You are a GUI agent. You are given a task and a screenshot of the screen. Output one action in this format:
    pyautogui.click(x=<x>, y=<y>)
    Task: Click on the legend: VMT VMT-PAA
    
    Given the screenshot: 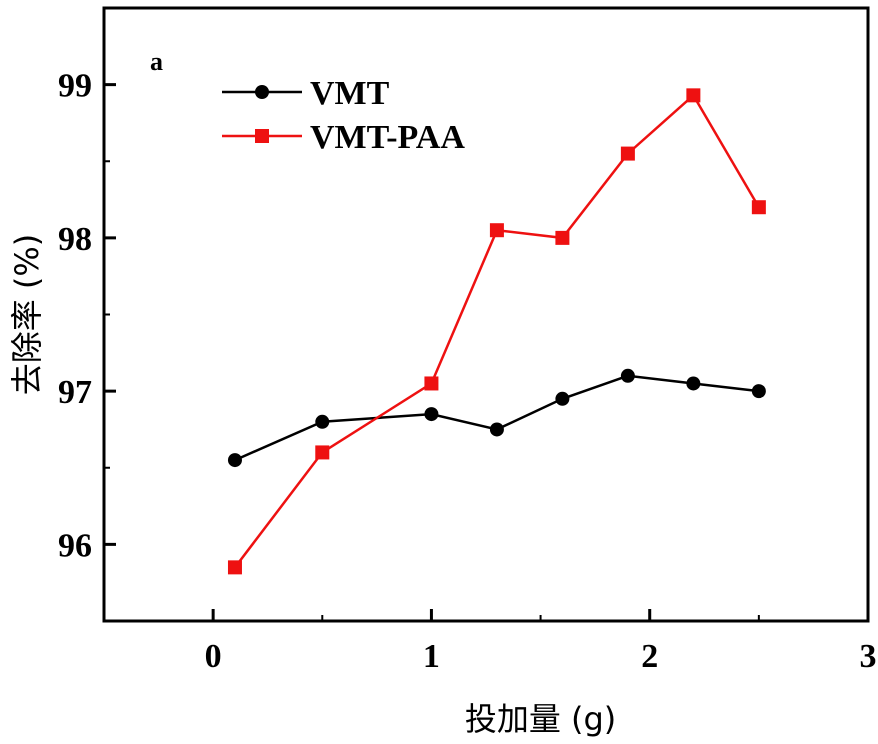 What is the action you would take?
    pyautogui.click(x=343, y=115)
    